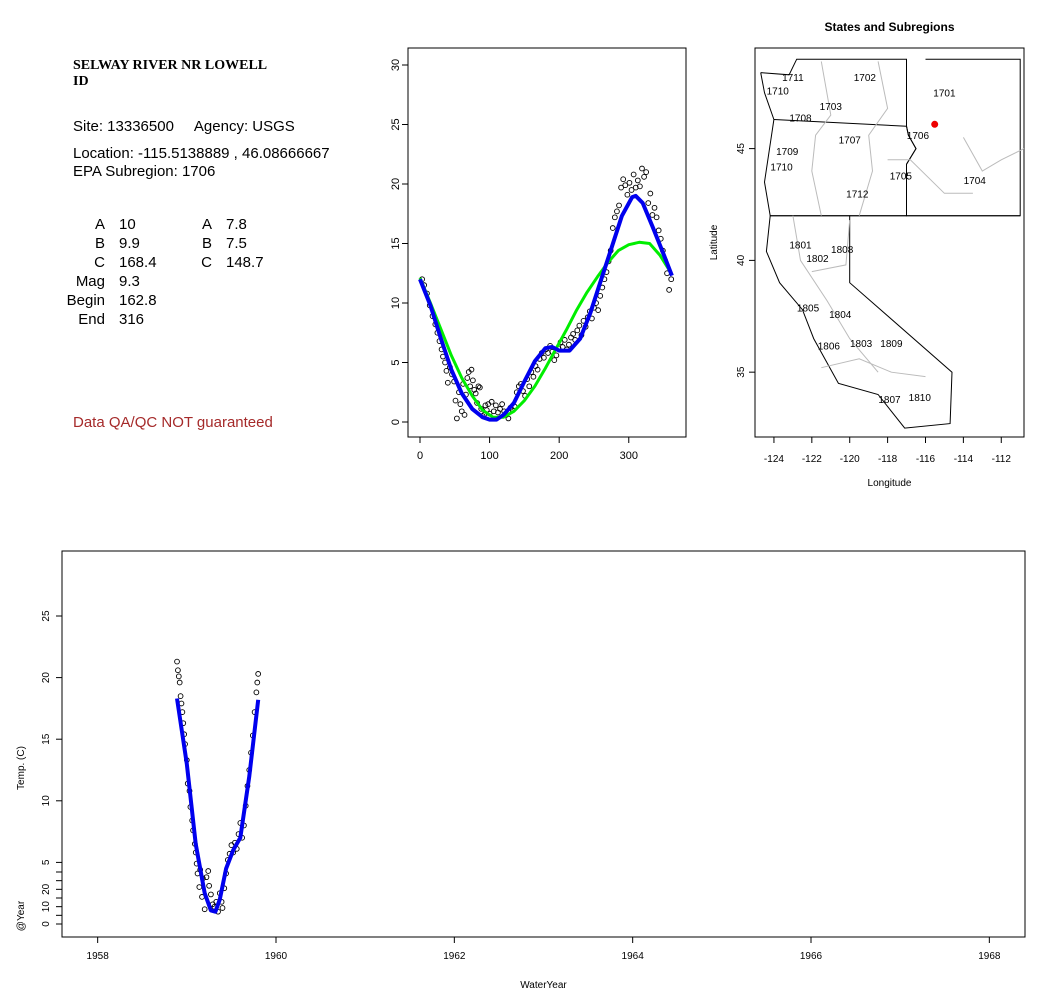  What do you see at coordinates (21, 768) in the screenshot?
I see `y-axis-label: Temp. (C)` at bounding box center [21, 768].